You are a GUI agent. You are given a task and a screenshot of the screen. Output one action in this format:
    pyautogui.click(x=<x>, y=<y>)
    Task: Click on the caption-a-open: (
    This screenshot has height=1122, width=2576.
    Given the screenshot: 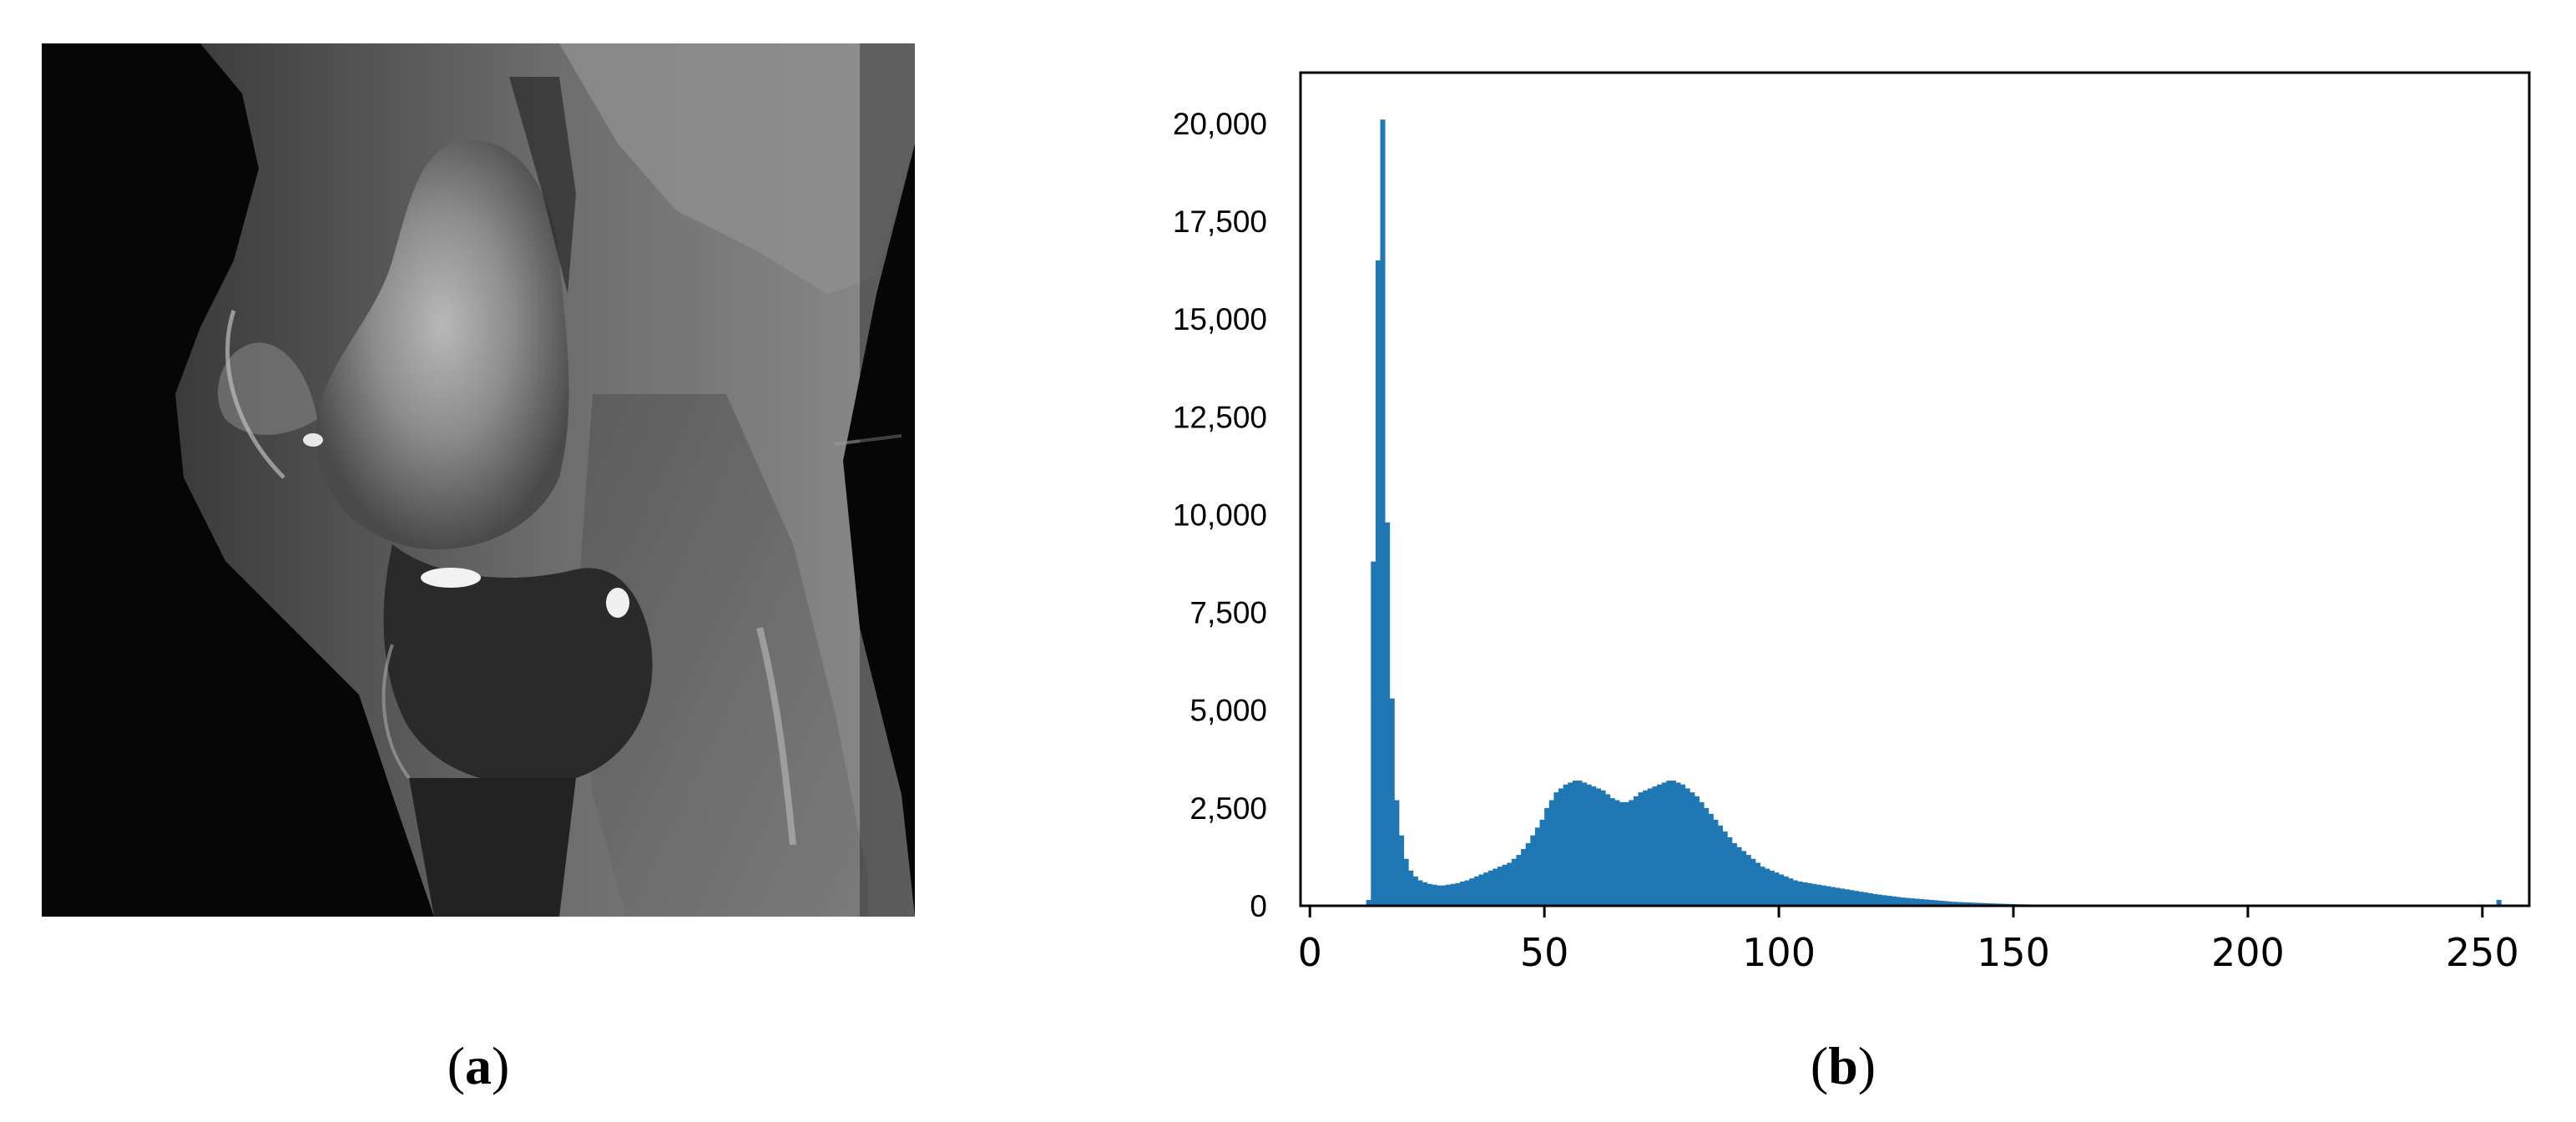 What is the action you would take?
    pyautogui.click(x=456, y=1065)
    